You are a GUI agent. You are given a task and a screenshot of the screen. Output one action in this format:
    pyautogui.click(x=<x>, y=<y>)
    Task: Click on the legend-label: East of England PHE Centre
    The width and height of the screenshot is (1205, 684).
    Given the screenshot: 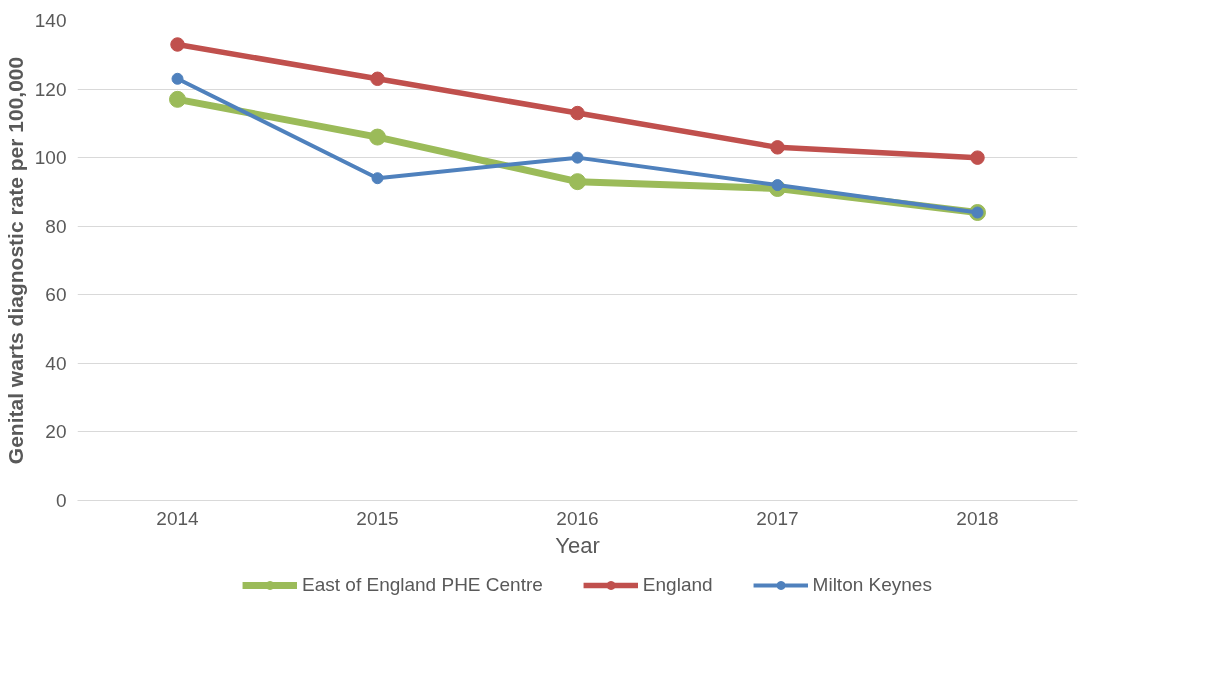 What is the action you would take?
    pyautogui.click(x=422, y=584)
    